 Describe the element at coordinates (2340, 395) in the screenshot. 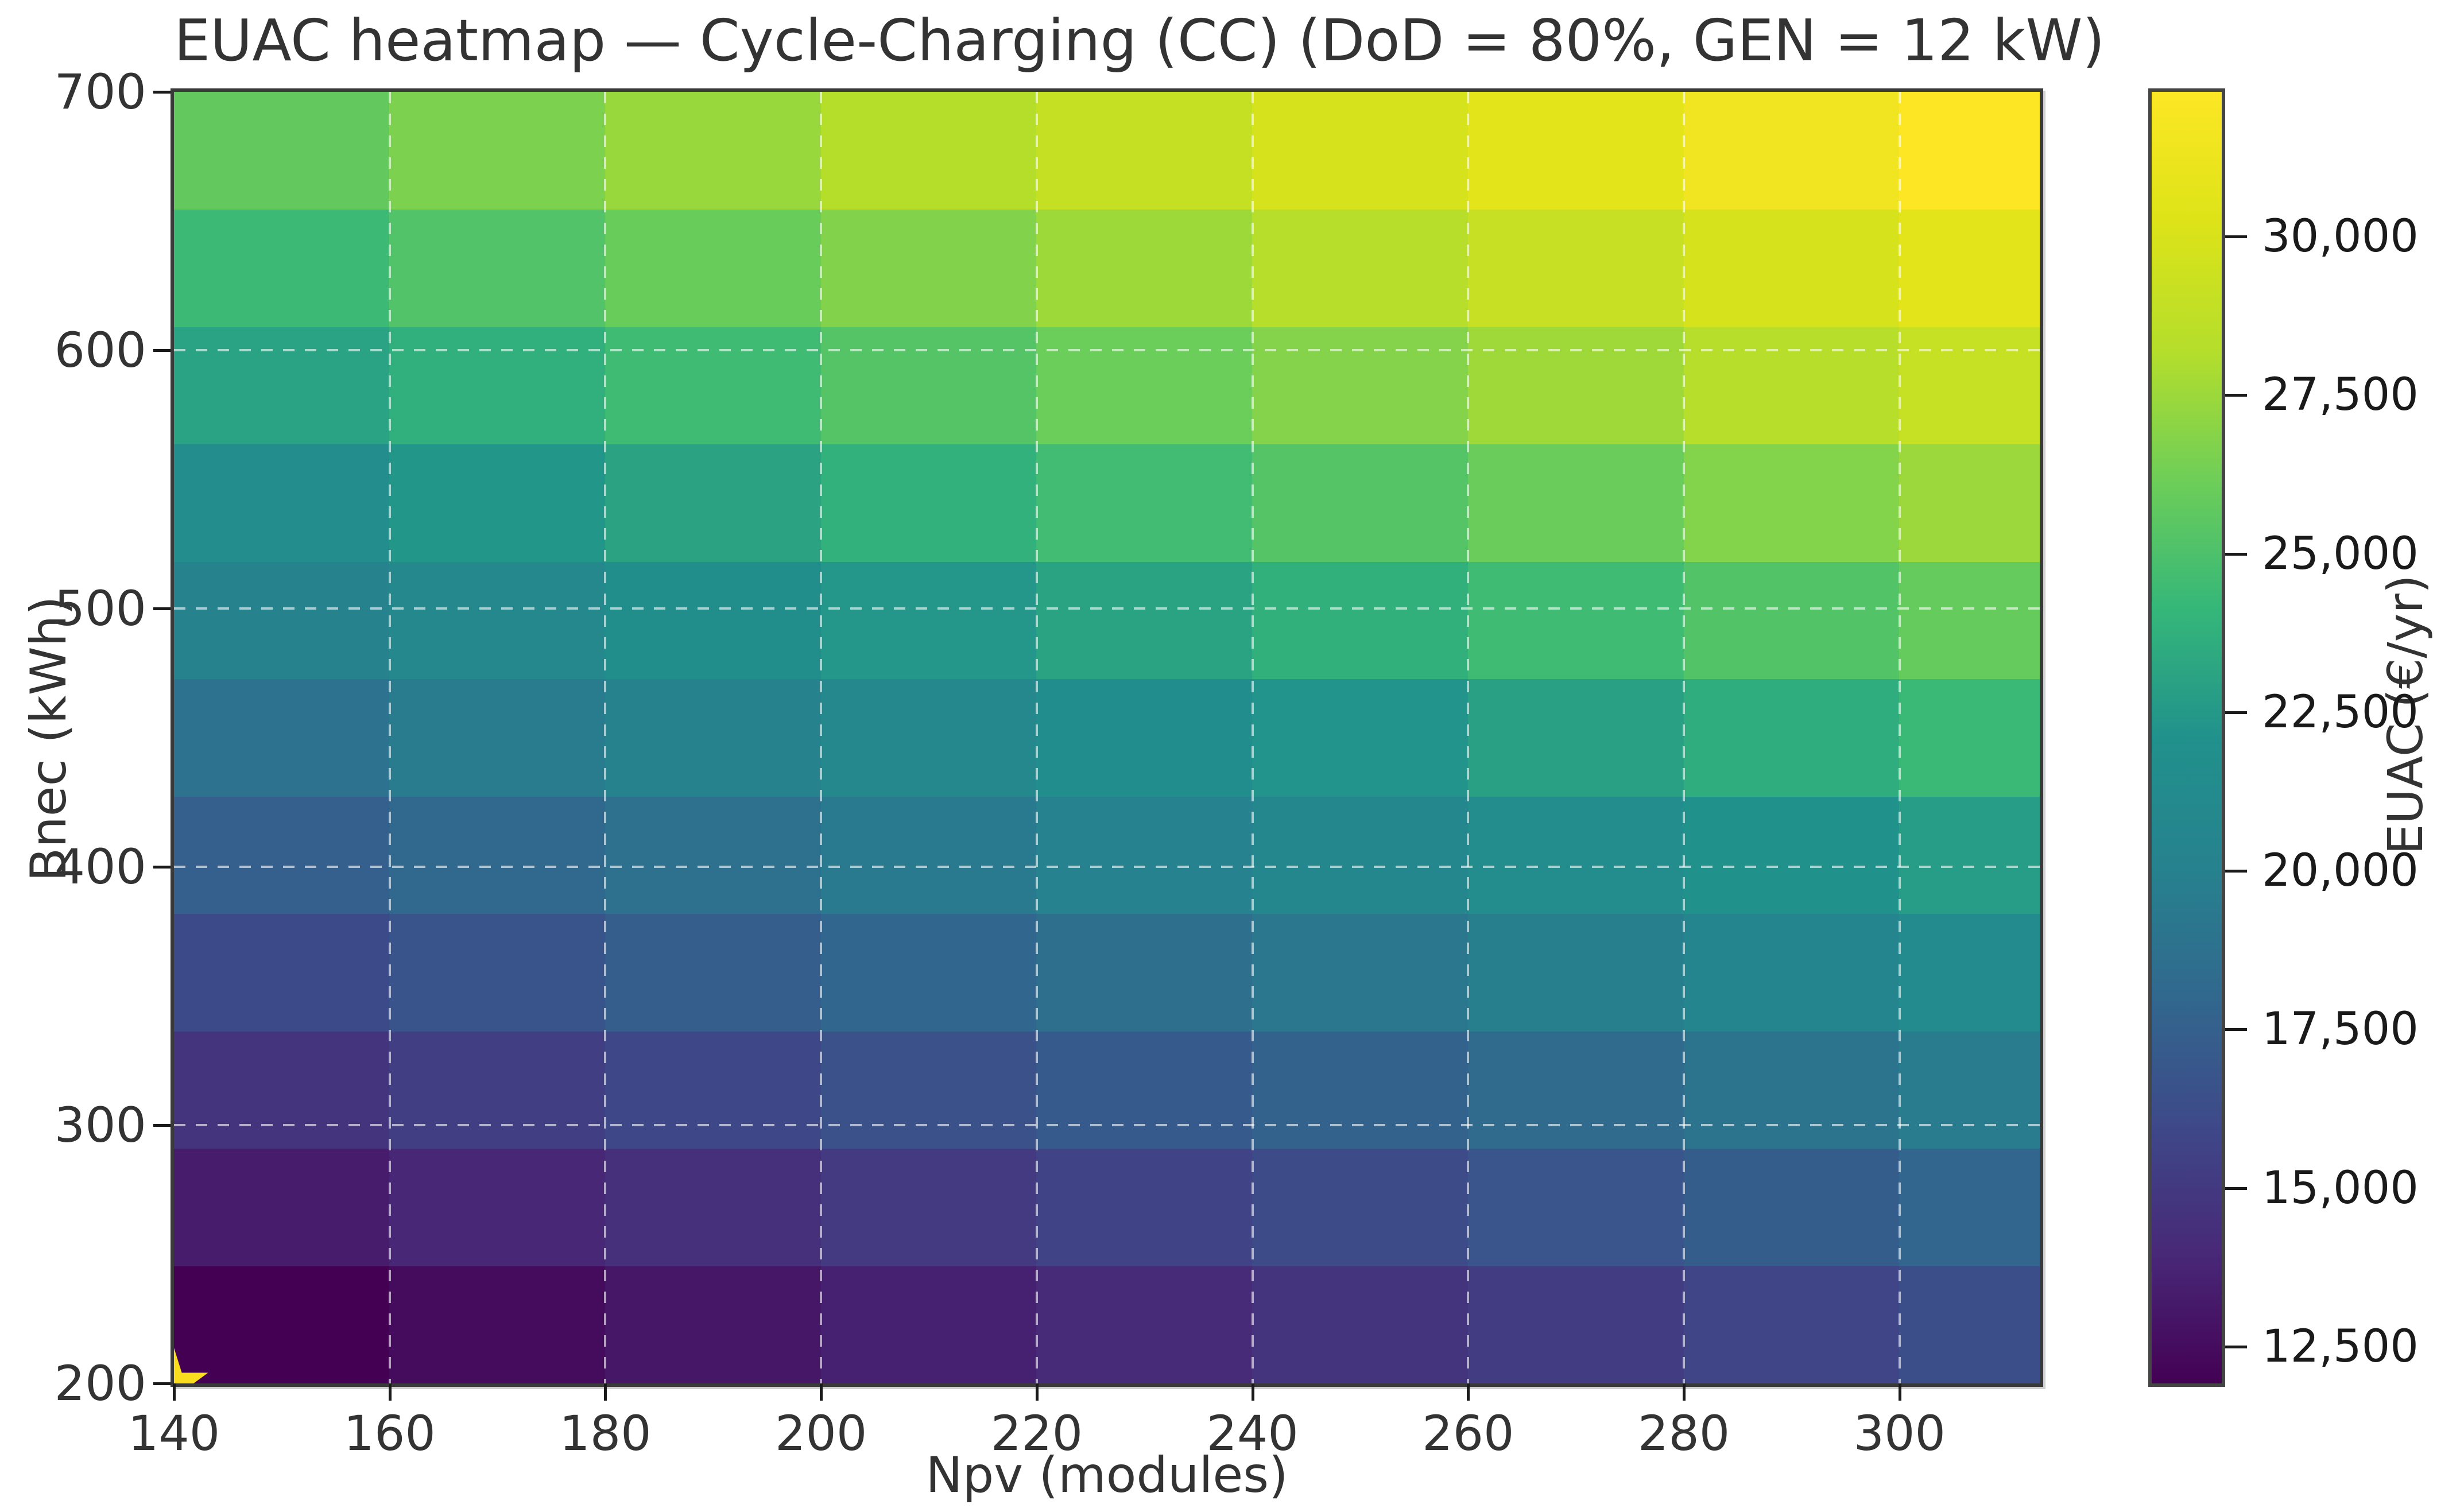

I see `colorbar-tick-label: 27,500` at that location.